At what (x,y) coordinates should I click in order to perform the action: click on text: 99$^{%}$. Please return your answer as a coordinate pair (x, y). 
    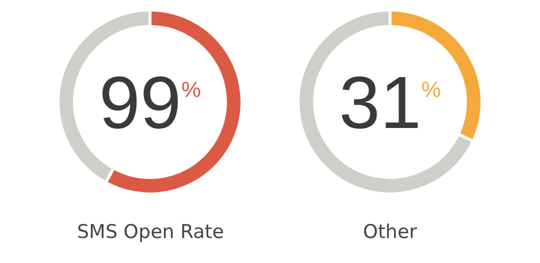
    Looking at the image, I should click on (150, 102).